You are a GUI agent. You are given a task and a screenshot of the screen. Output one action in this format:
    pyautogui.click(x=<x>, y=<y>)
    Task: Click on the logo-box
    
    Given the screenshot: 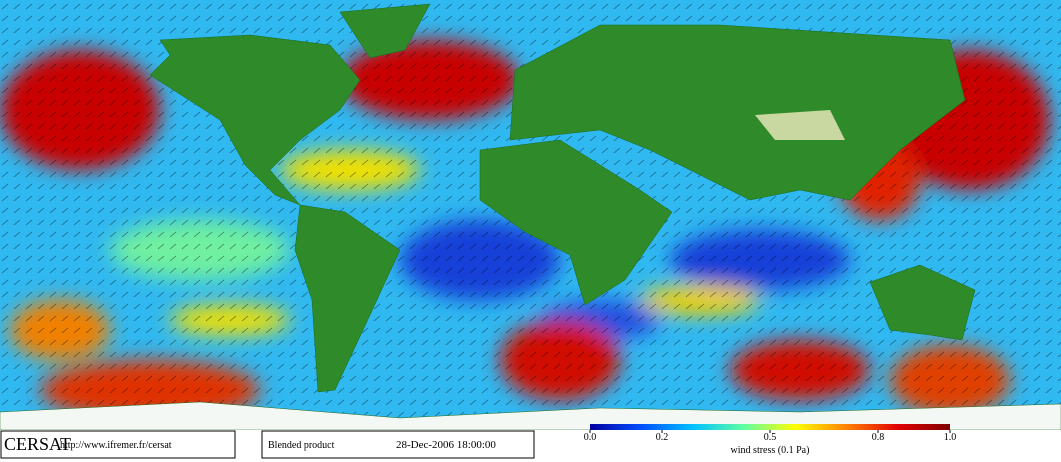 What is the action you would take?
    pyautogui.click(x=118, y=444)
    